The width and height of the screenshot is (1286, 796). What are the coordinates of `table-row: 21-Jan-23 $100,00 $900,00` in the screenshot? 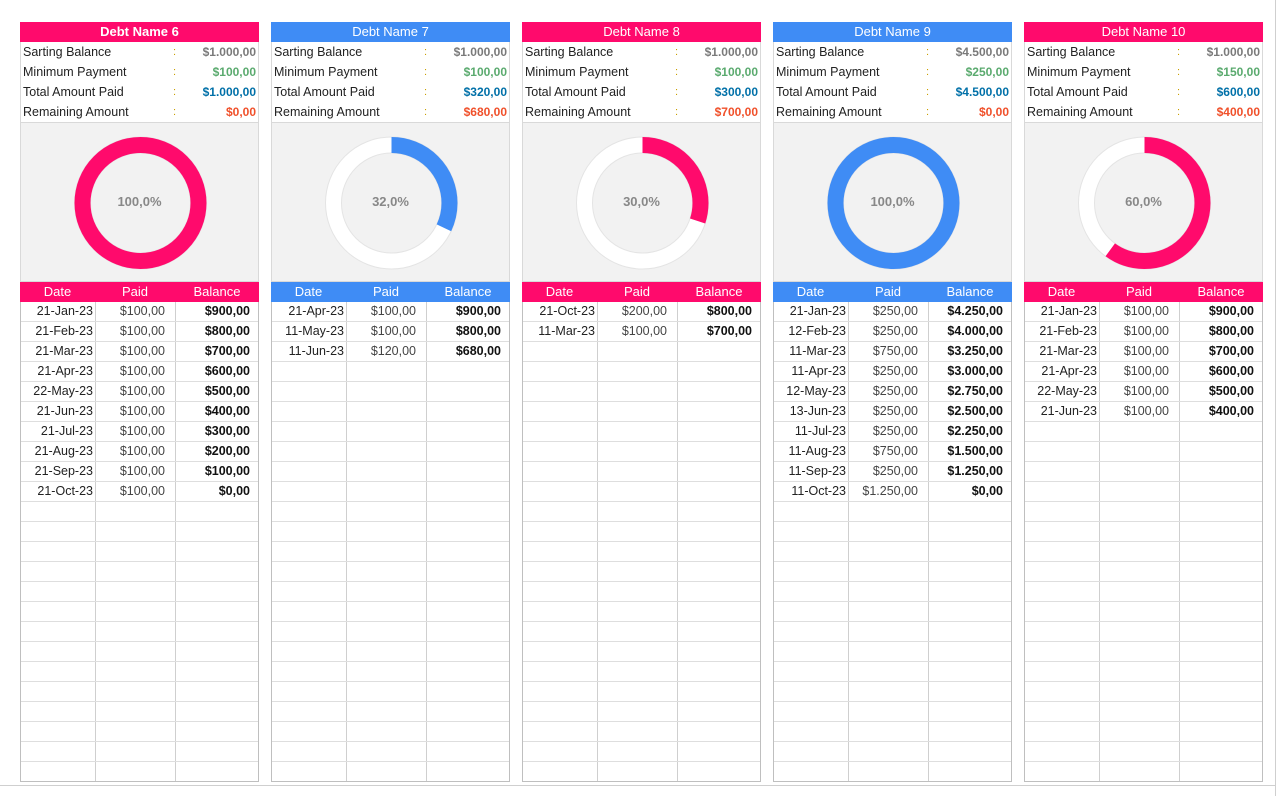 It's located at (1143, 312).